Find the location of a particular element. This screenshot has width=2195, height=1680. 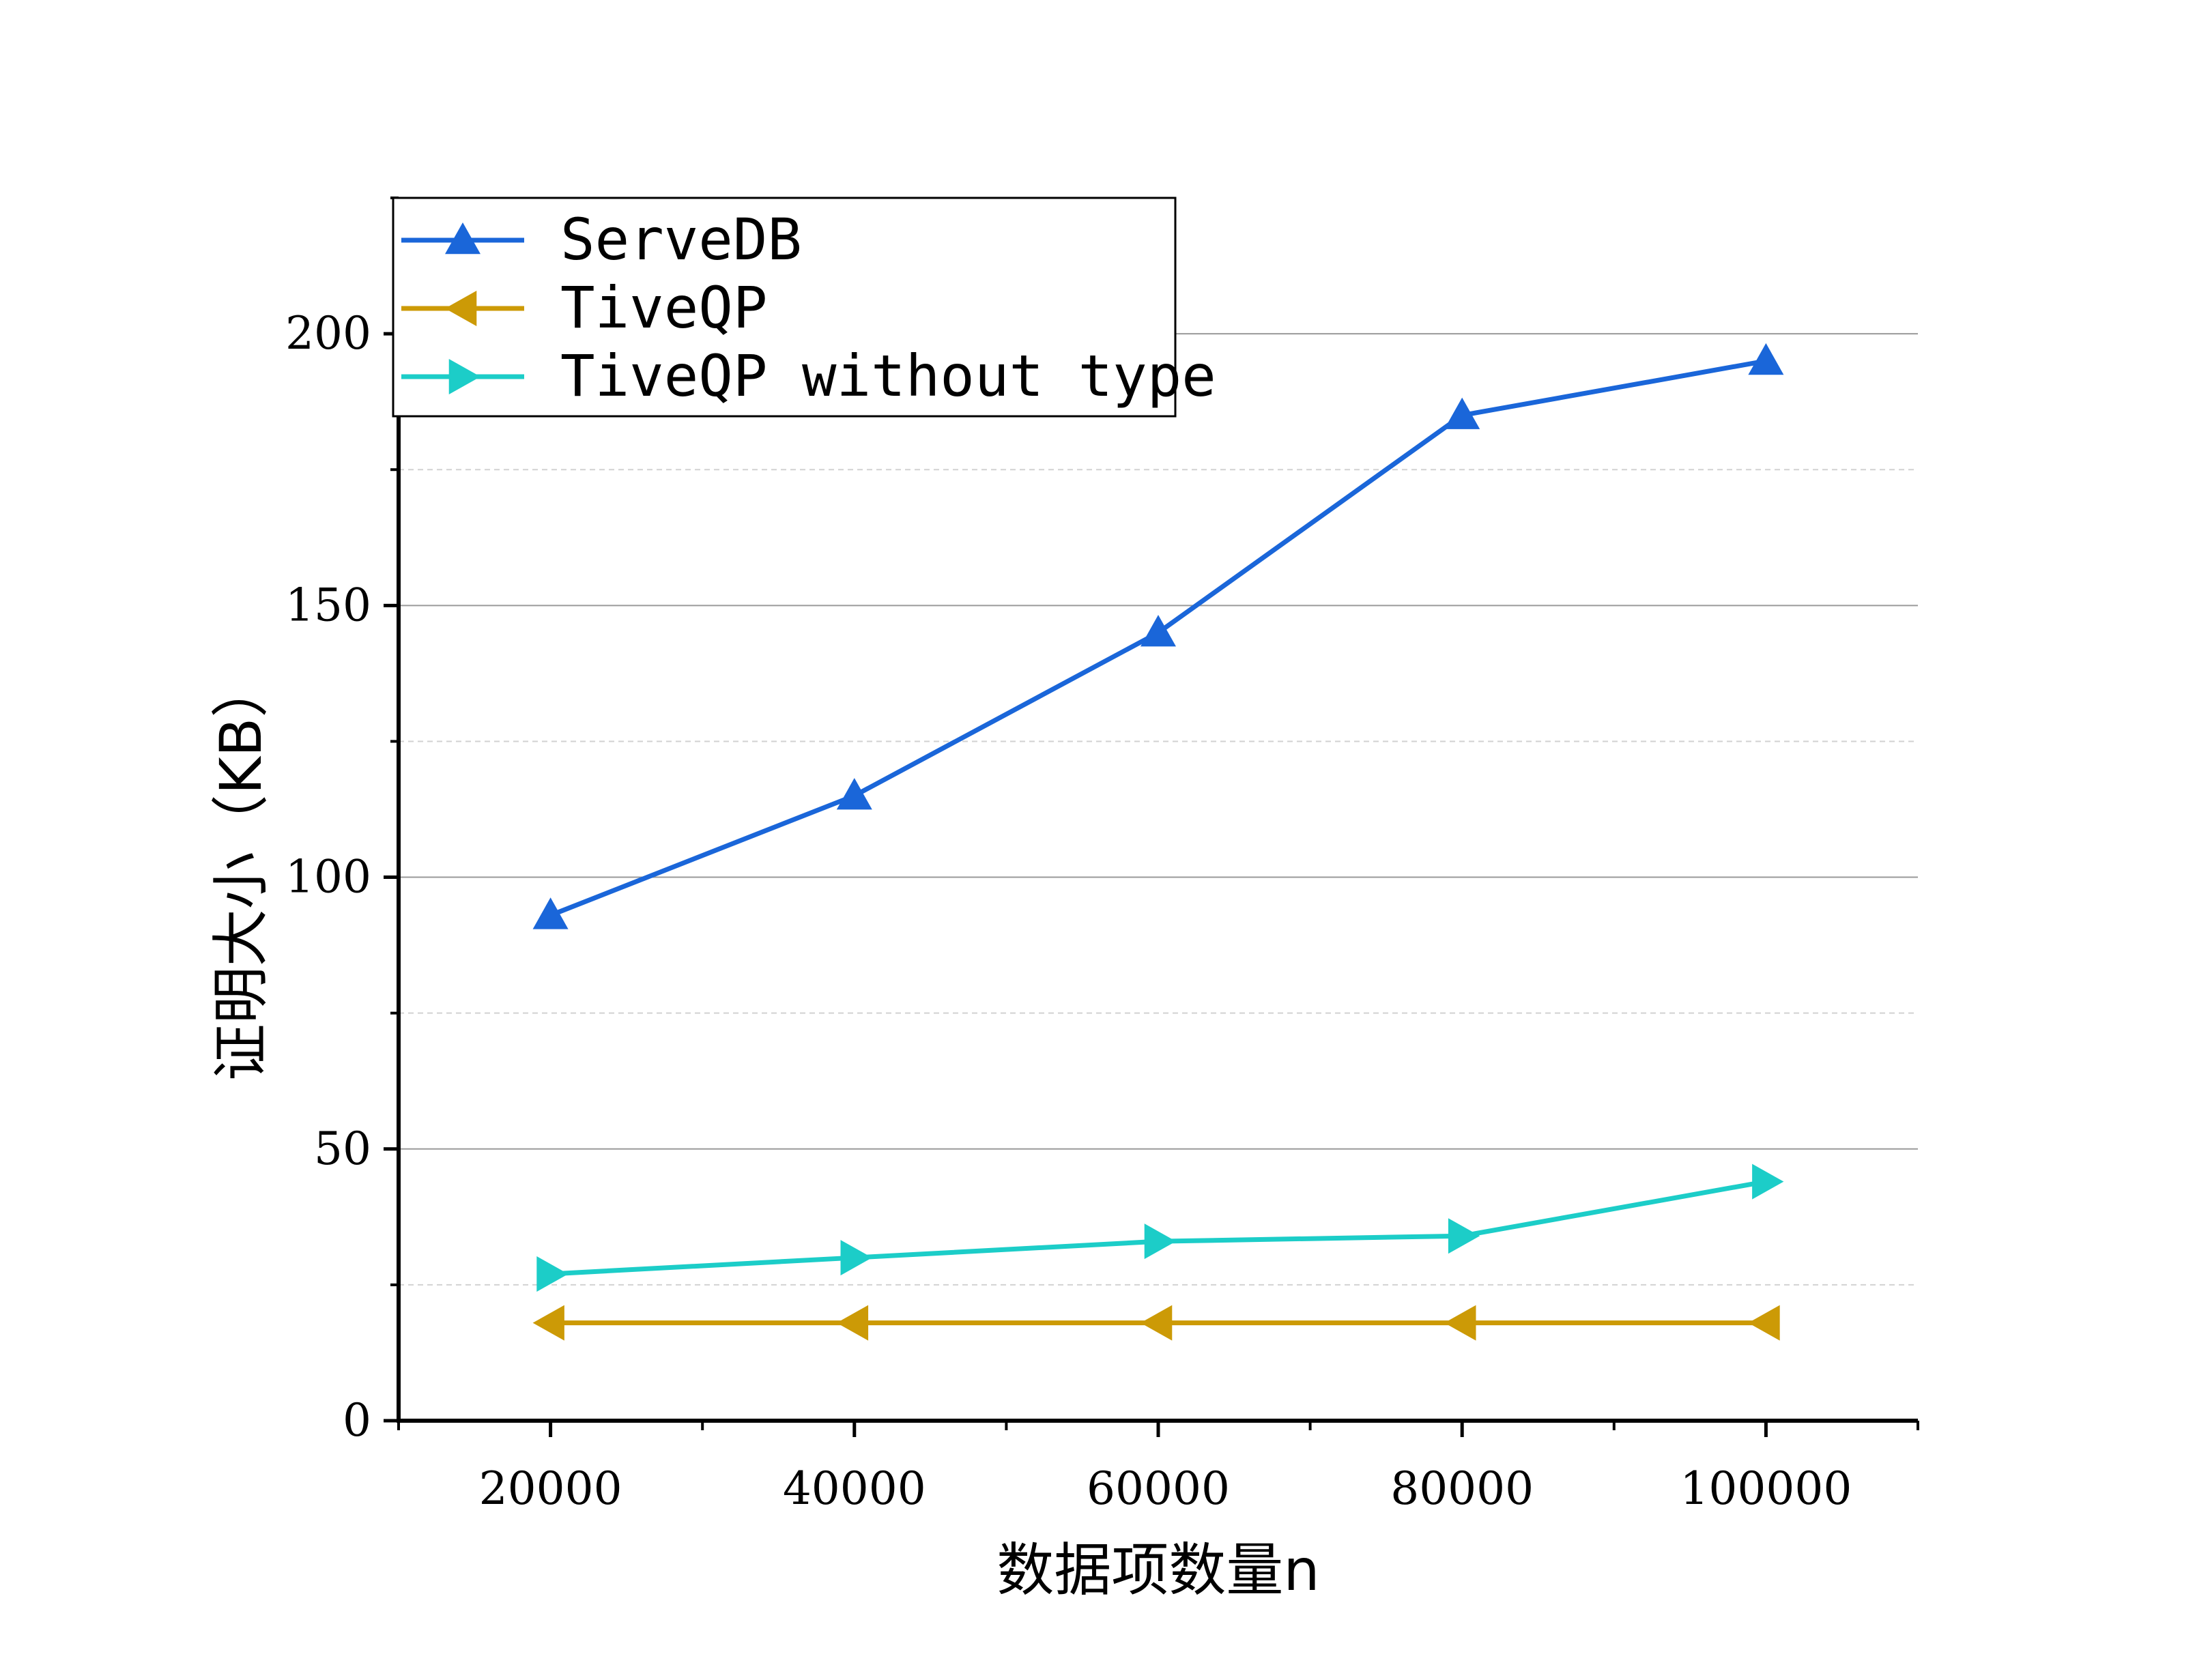

legend-item: ServeDB is located at coordinates (602, 239).